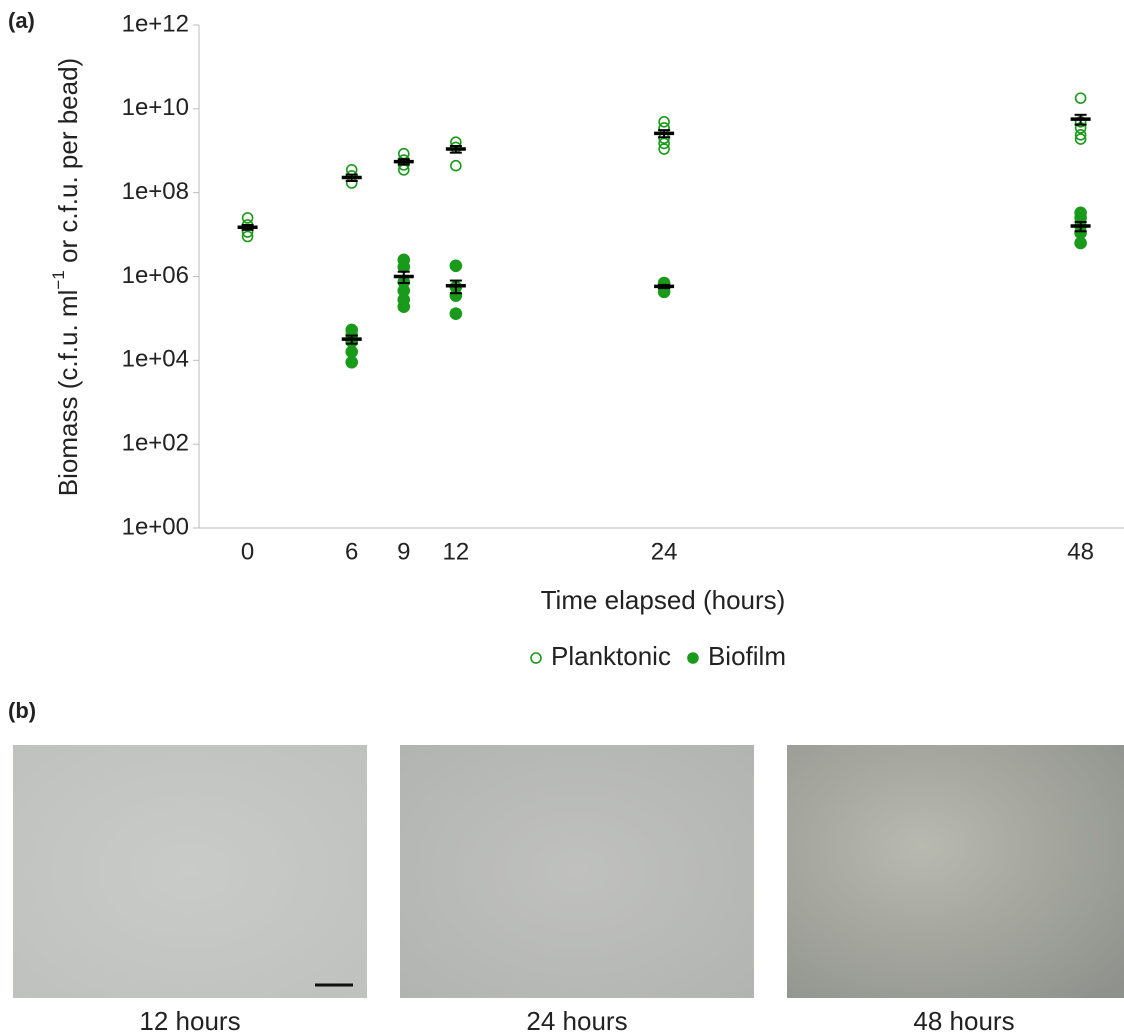 Image resolution: width=1124 pixels, height=1036 pixels. What do you see at coordinates (155, 107) in the screenshot?
I see `y-tick-label: 1e+10` at bounding box center [155, 107].